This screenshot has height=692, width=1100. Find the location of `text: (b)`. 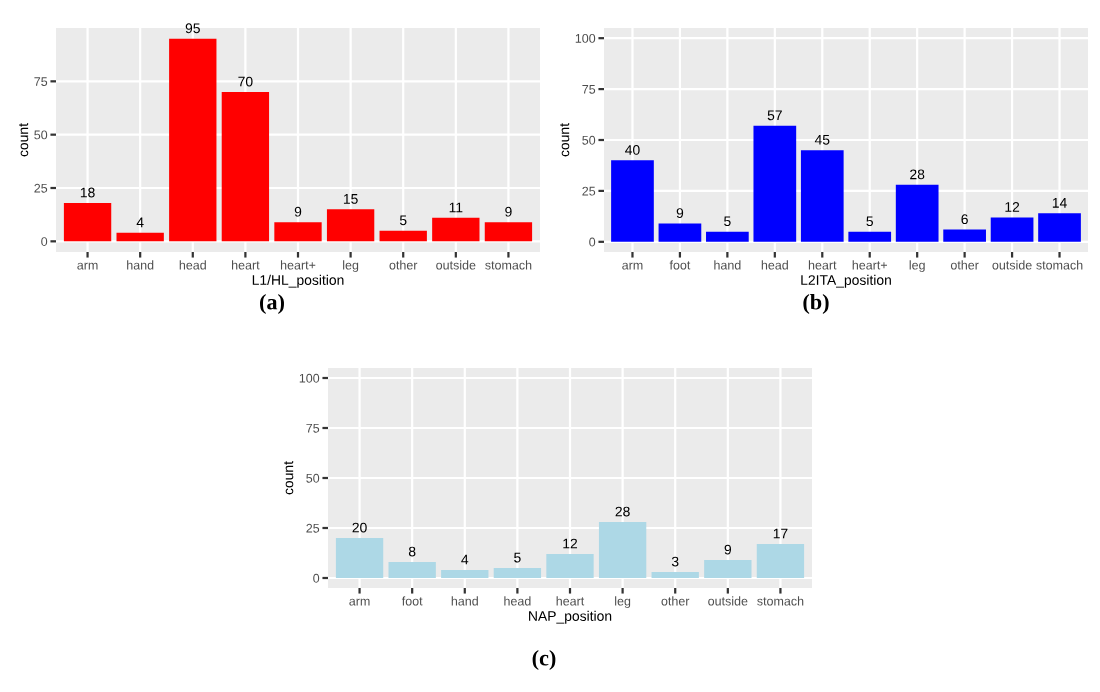

text: (b) is located at coordinates (816, 304).